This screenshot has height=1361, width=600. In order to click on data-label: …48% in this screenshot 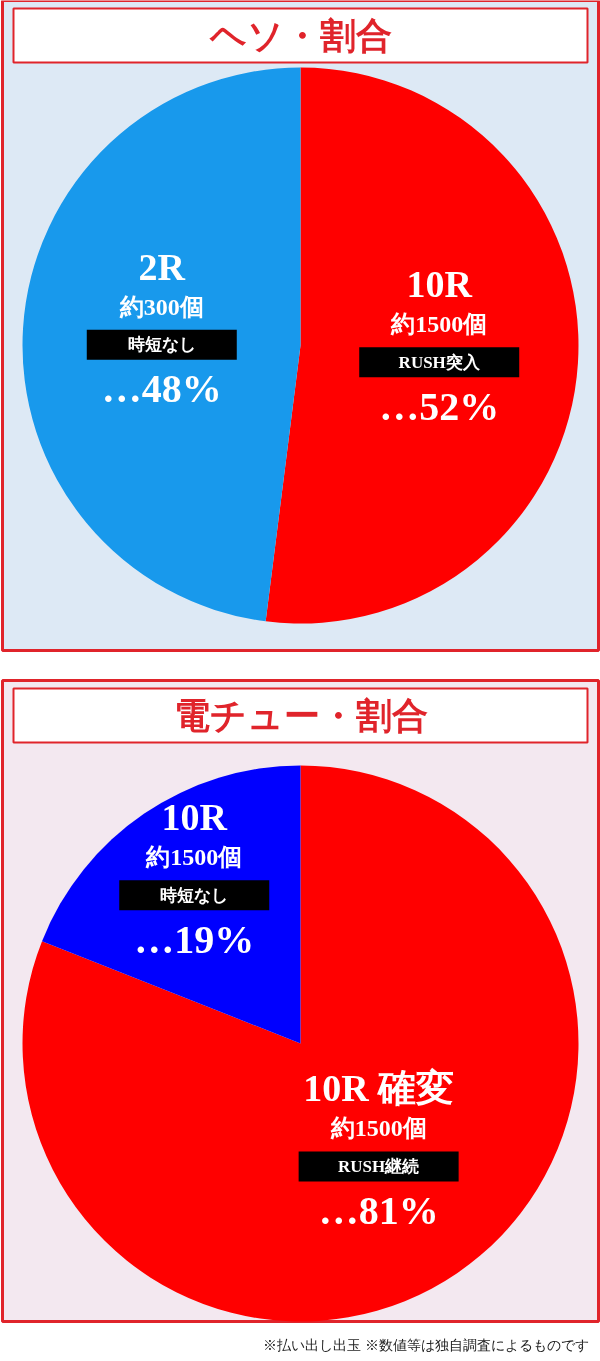, I will do `click(161, 389)`.